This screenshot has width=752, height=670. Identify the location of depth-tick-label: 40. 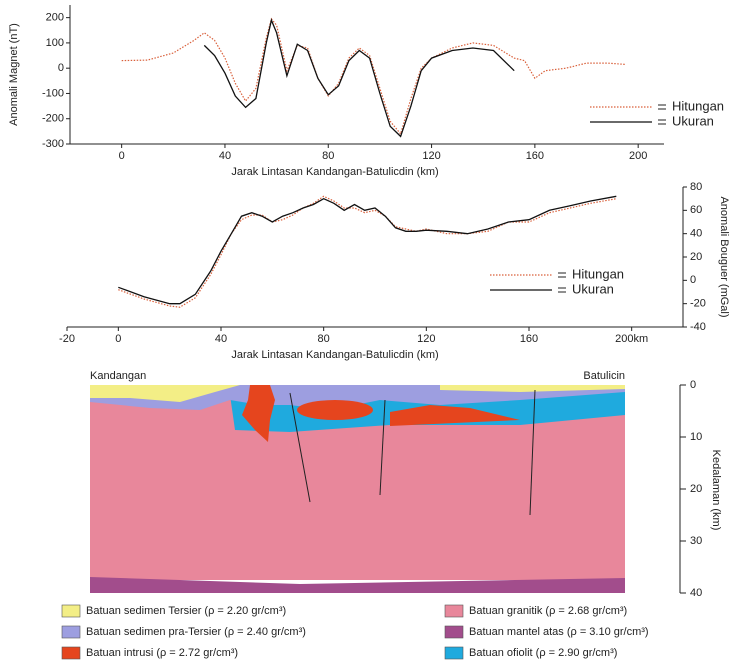
(696, 593).